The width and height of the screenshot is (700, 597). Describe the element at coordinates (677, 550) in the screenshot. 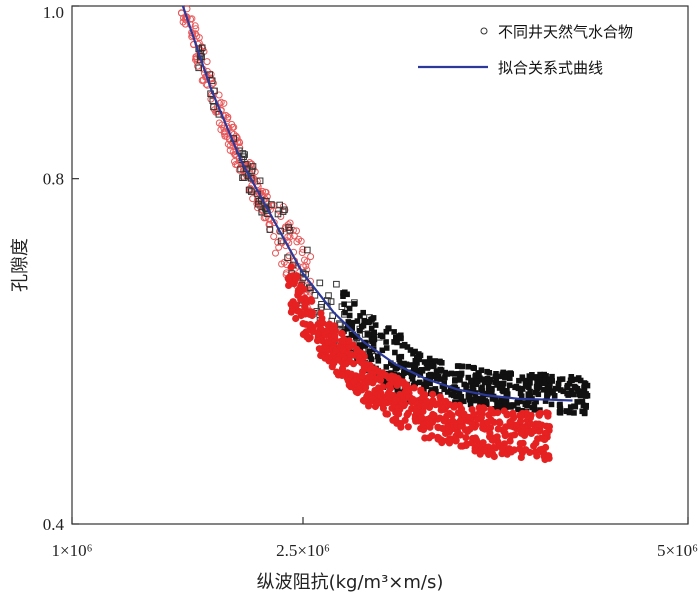

I see `x-tick-label: 5×10⁶` at that location.